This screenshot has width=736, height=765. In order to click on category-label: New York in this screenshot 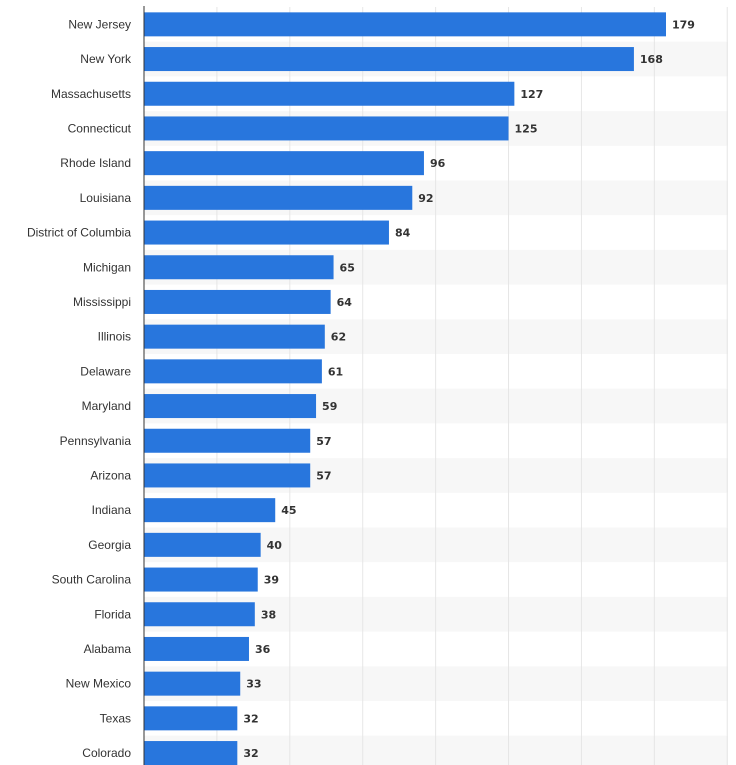, I will do `click(106, 59)`.